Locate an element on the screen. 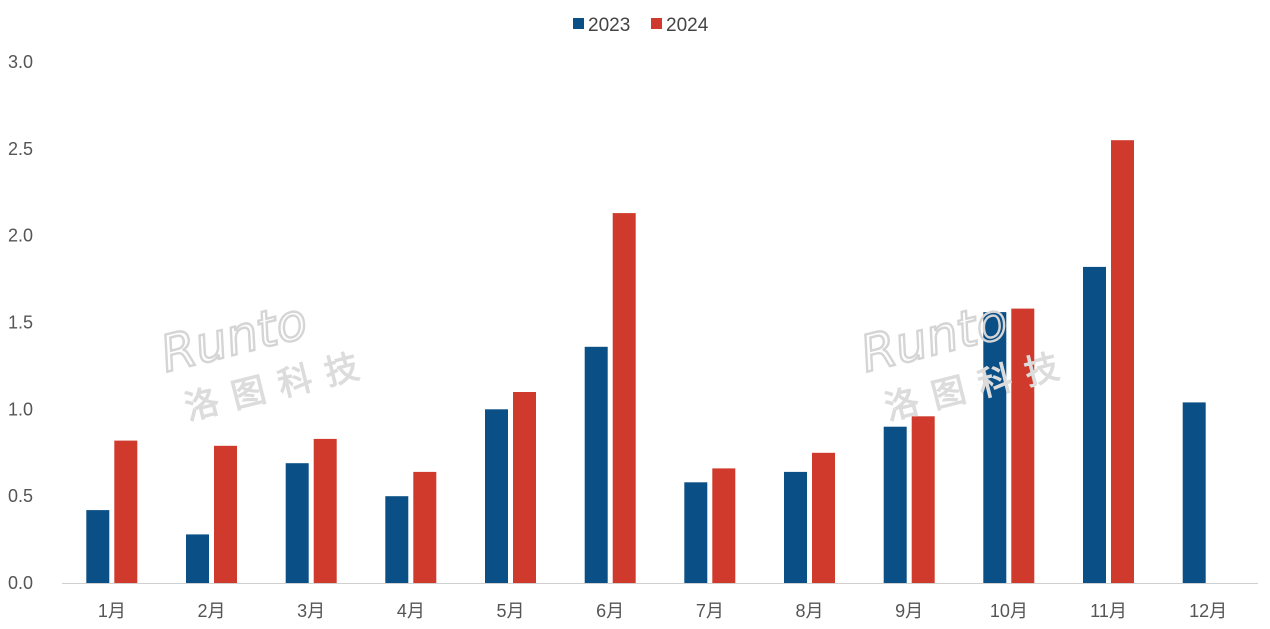 This screenshot has width=1270, height=629. legend-swatch-2023 is located at coordinates (578, 23).